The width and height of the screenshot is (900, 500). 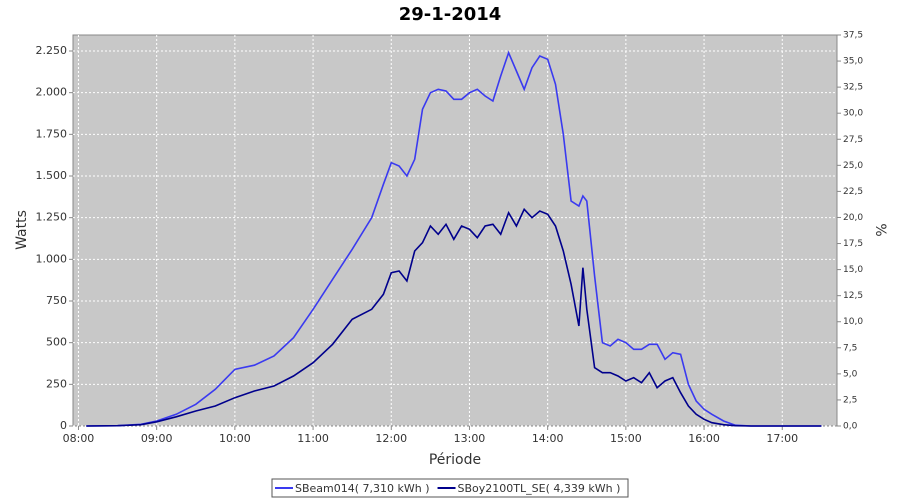 I want to click on y2-tick-label: 0,0, so click(x=850, y=427).